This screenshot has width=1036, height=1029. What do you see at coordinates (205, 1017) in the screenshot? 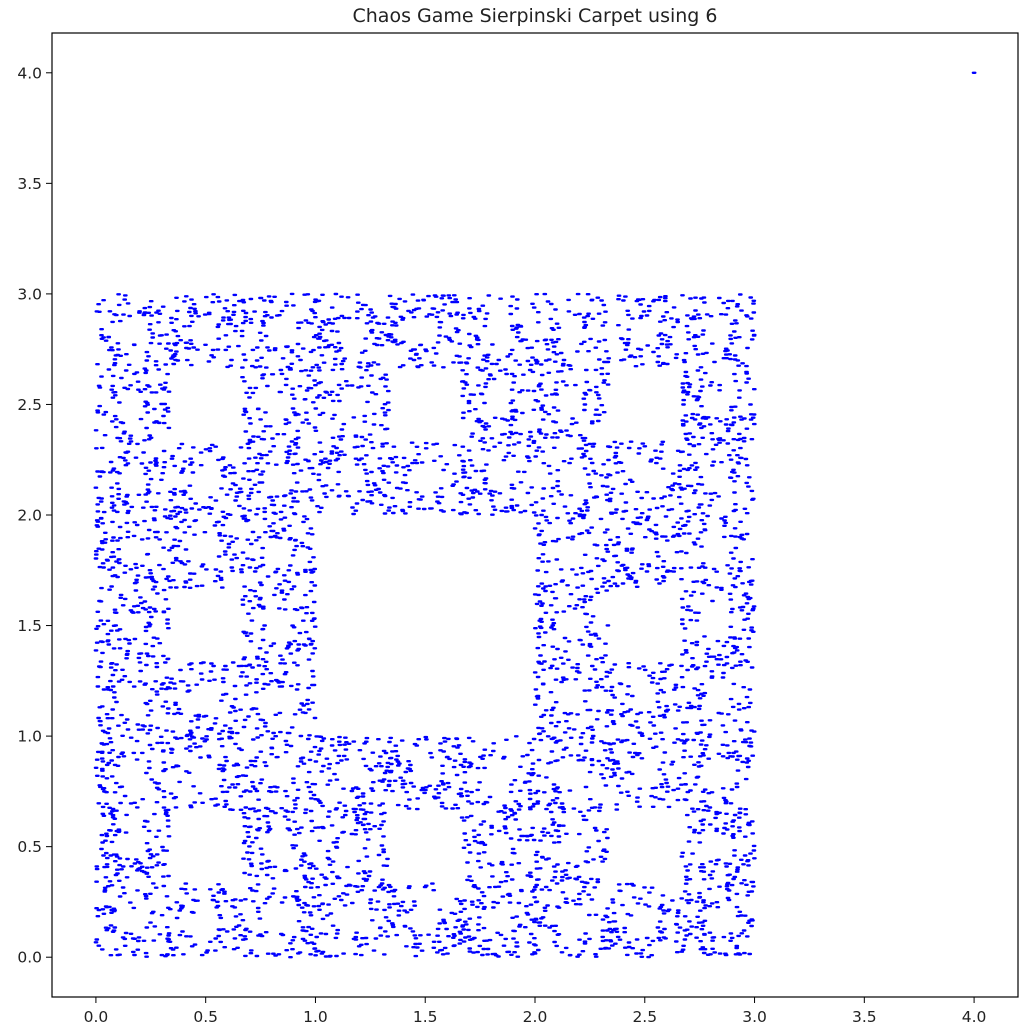
I see `x-tick-label: 0.5` at bounding box center [205, 1017].